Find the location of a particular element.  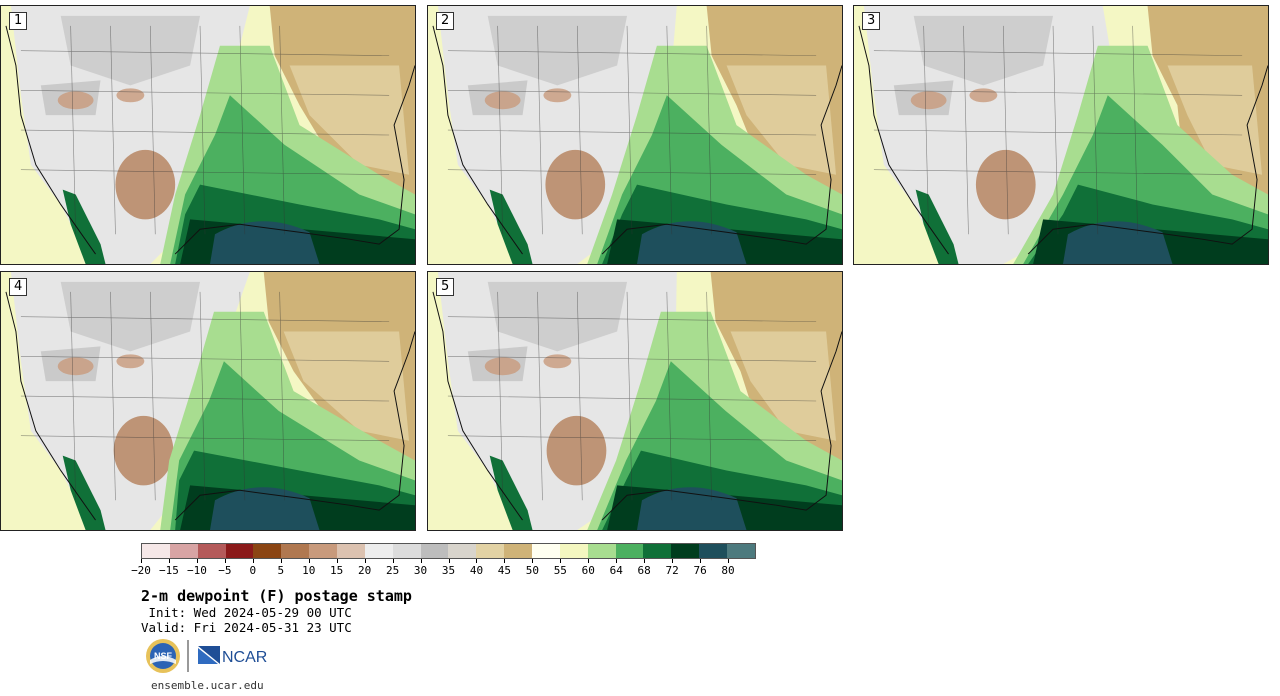

stamp-number-label: 2 is located at coordinates (445, 21).